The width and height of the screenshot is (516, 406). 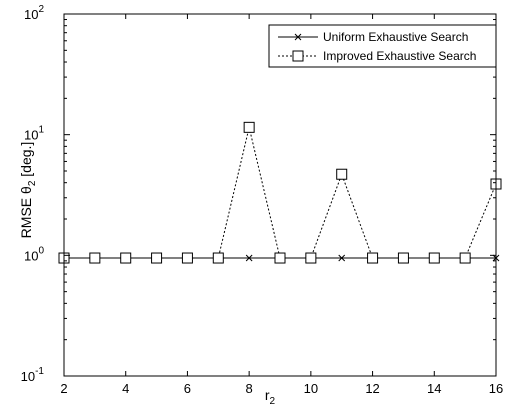 I want to click on x-tick-label: 14, so click(x=434, y=388).